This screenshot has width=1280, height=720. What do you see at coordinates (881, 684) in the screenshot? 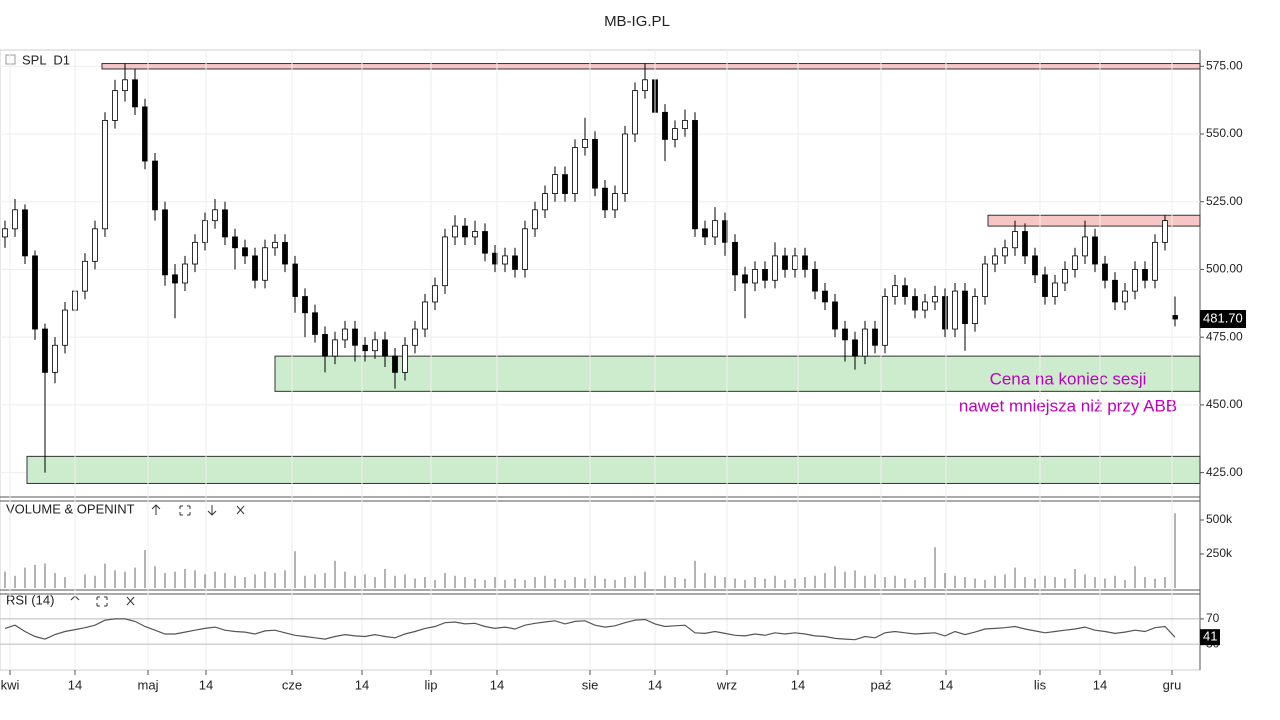
I see `x-tick-label: paź` at bounding box center [881, 684].